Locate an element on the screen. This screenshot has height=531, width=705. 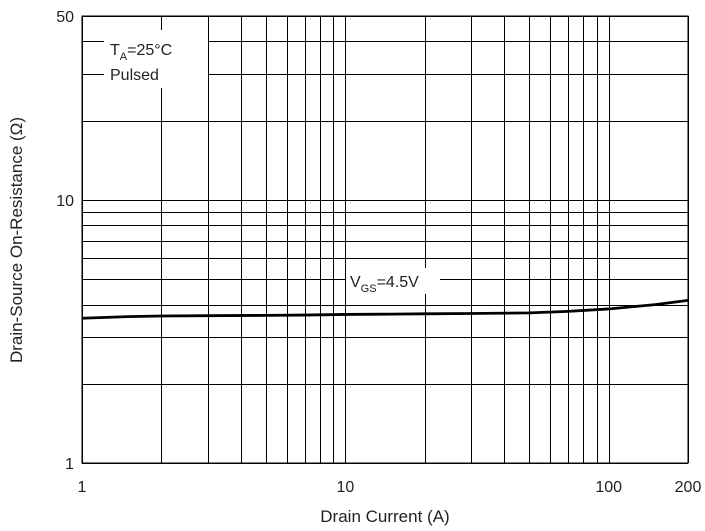
y-tick-label: 50 is located at coordinates (65, 17).